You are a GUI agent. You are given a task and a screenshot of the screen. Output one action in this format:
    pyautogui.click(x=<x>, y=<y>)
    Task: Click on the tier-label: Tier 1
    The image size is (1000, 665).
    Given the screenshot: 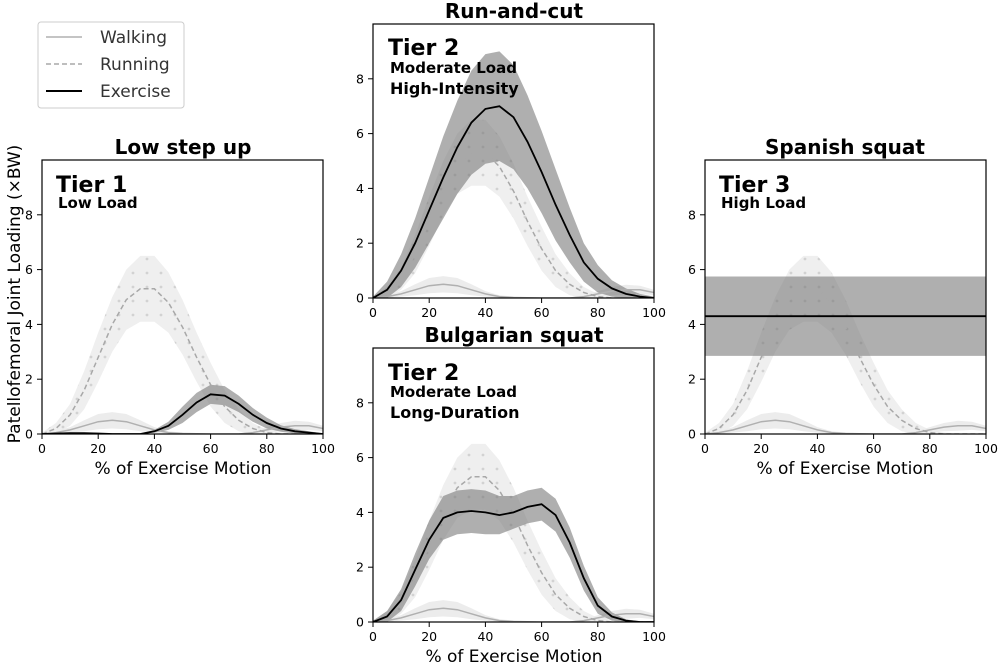 What is the action you would take?
    pyautogui.click(x=91, y=185)
    